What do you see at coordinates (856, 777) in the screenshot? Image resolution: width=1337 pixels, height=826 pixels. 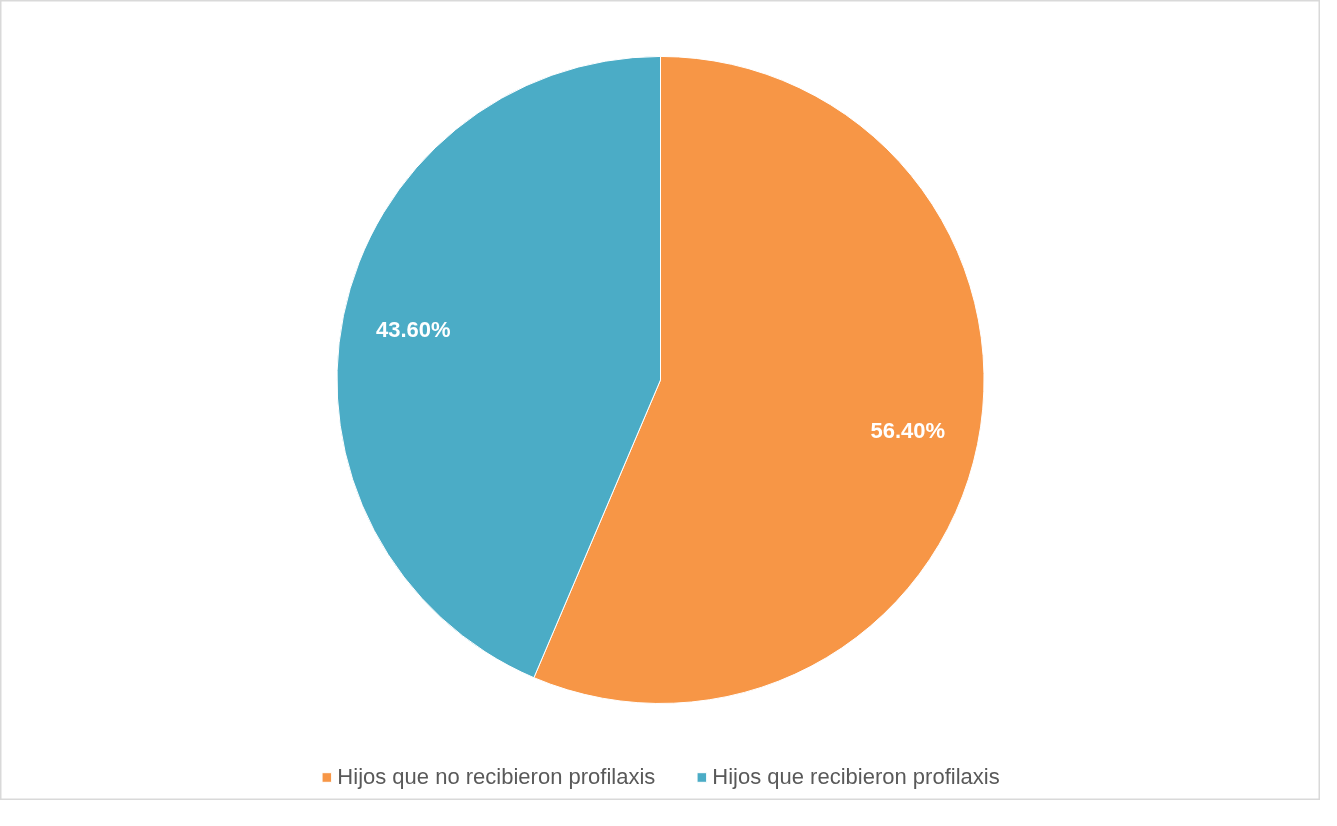 I see `legend-label: Hijos que recibieron profilaxis` at bounding box center [856, 777].